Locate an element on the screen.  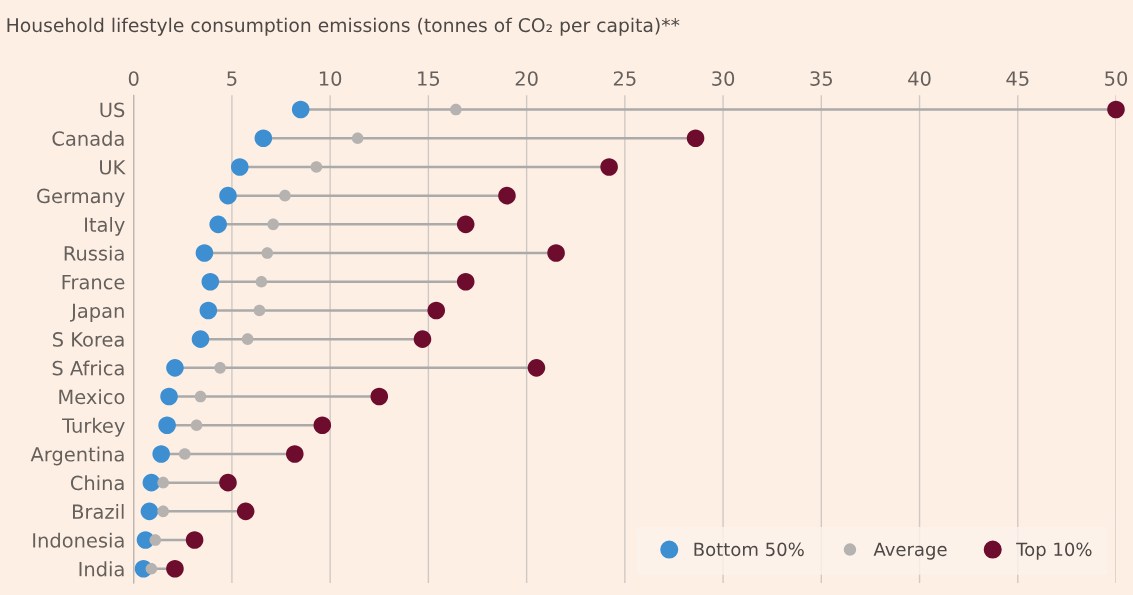
y-tick-label: Indonesia is located at coordinates (78, 540).